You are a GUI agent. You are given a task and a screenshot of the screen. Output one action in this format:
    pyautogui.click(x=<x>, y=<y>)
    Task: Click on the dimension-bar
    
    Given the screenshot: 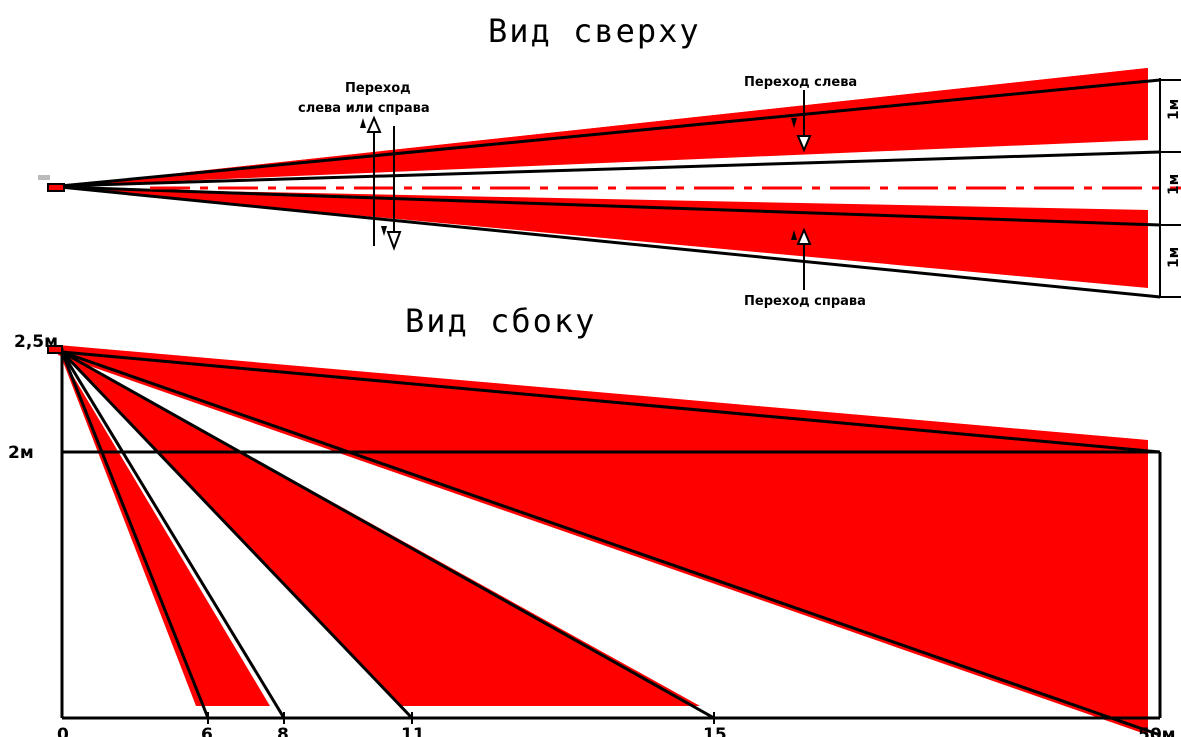 What is the action you would take?
    pyautogui.click(x=1170, y=188)
    